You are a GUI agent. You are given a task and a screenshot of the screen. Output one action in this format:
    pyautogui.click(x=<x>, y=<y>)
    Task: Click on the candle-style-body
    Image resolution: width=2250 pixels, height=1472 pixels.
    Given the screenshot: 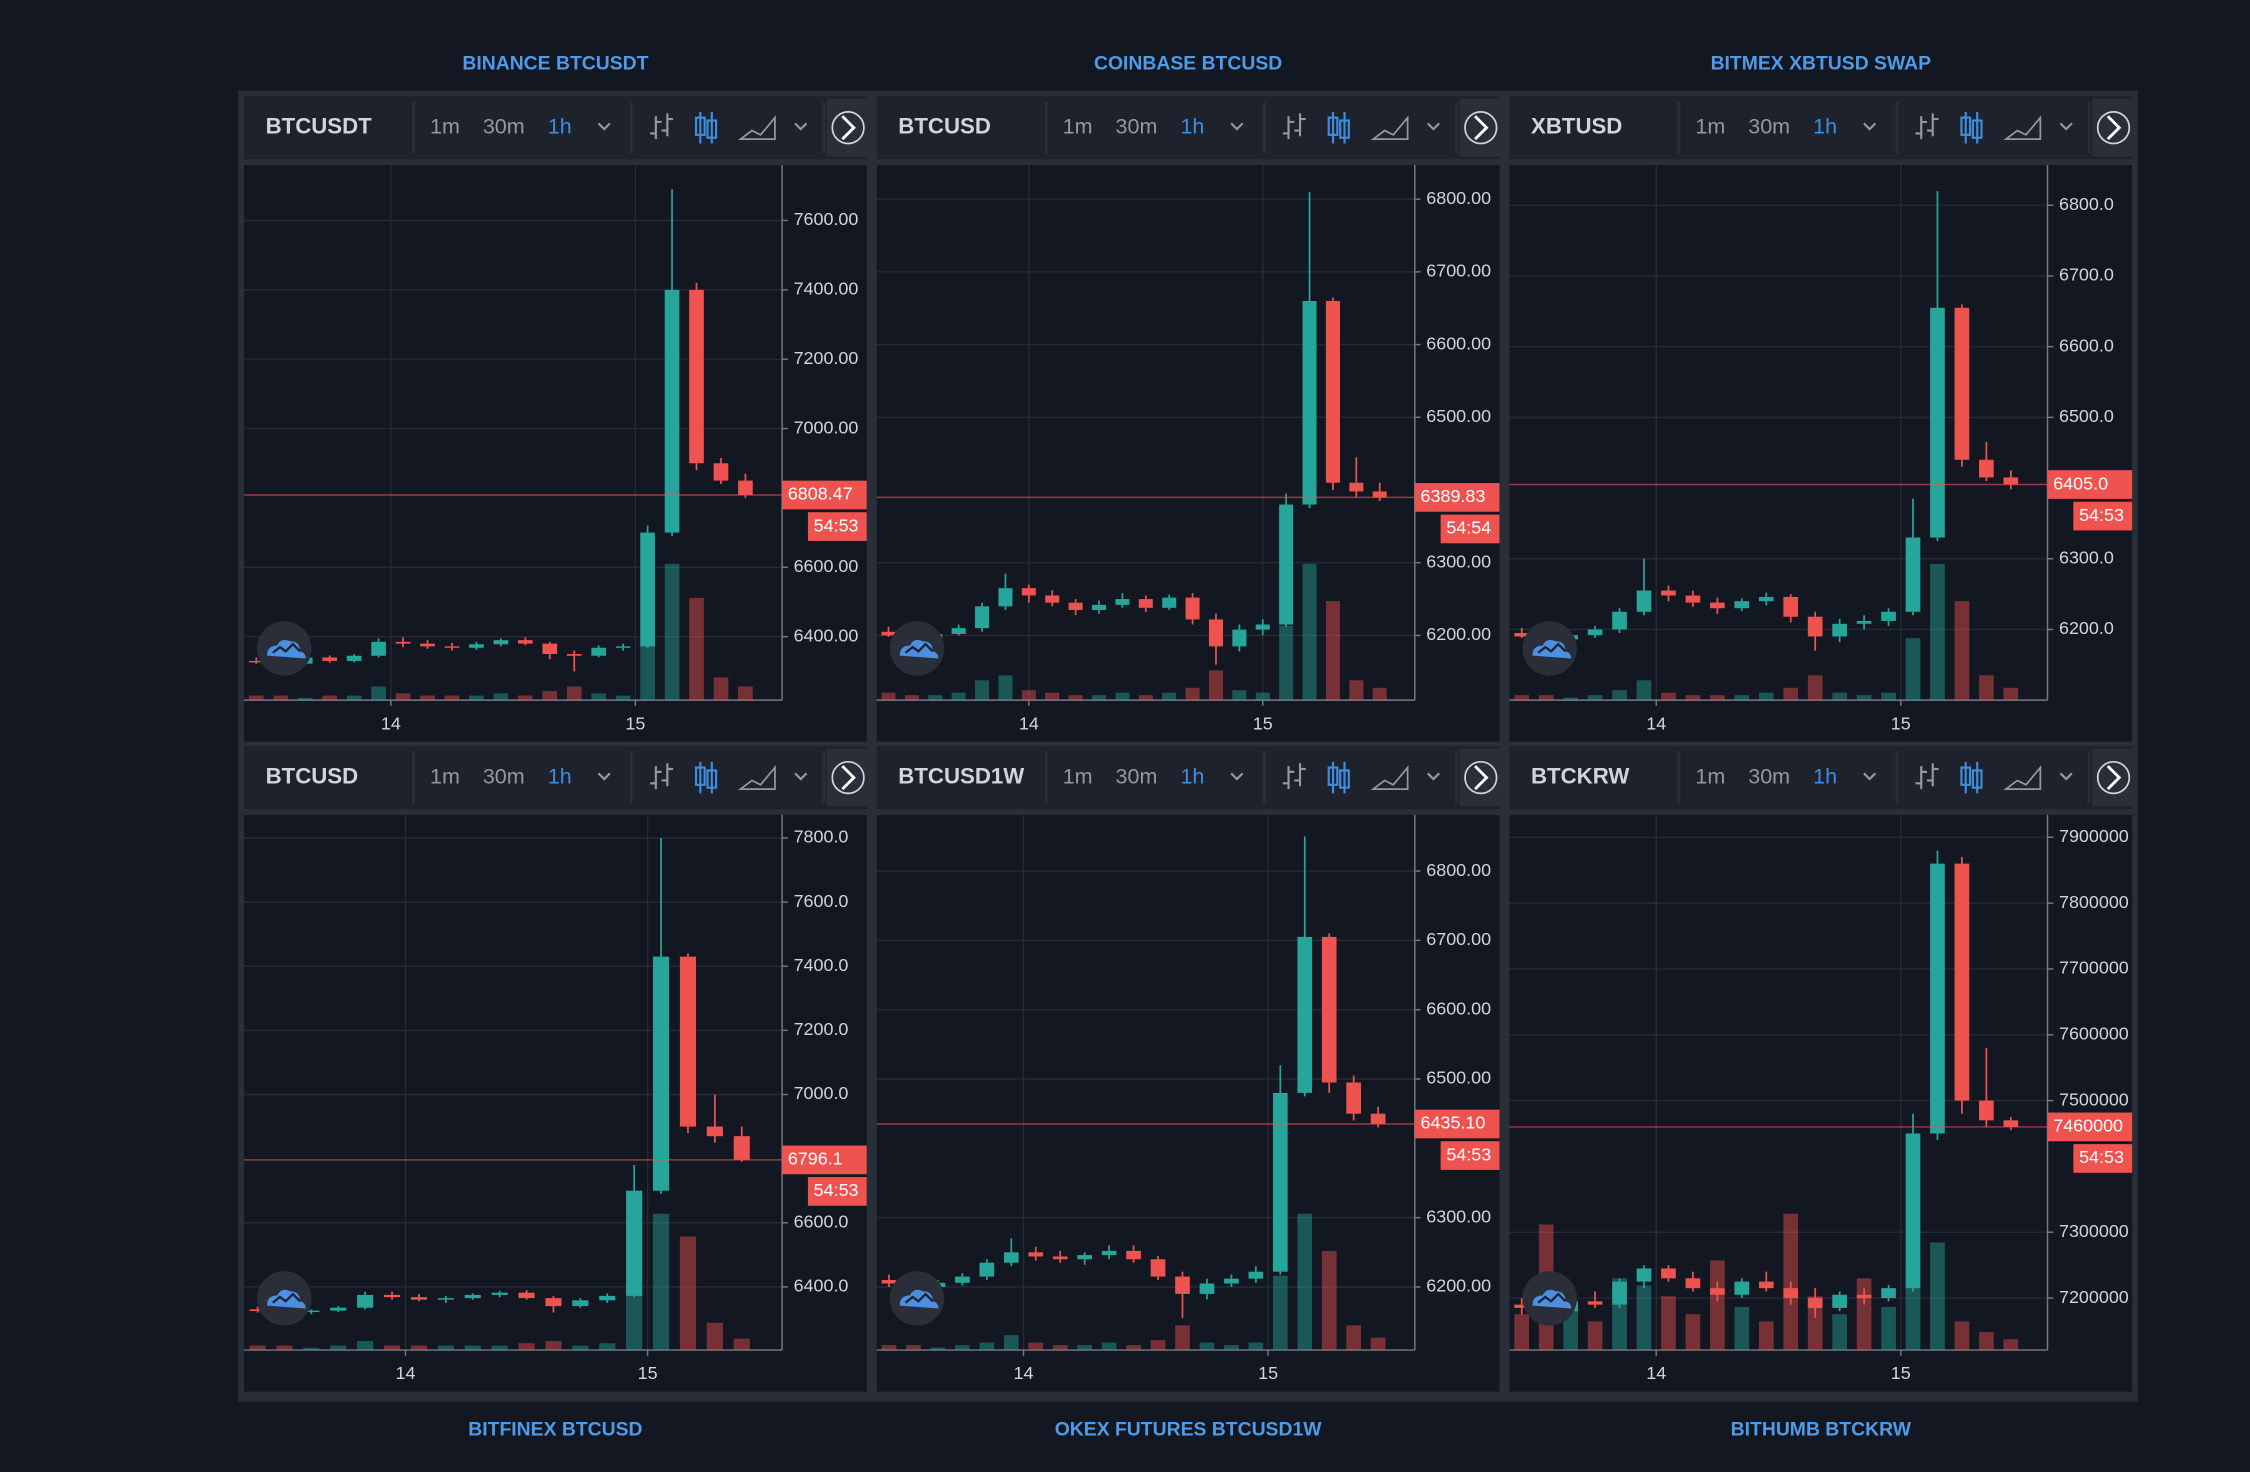 What is the action you would take?
    pyautogui.click(x=700, y=776)
    